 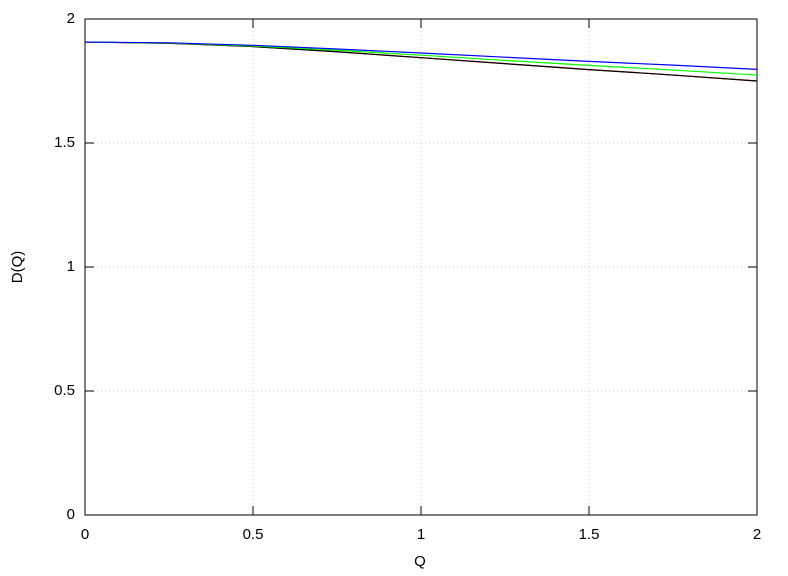 I want to click on y-tick-label: 2, so click(x=71, y=18).